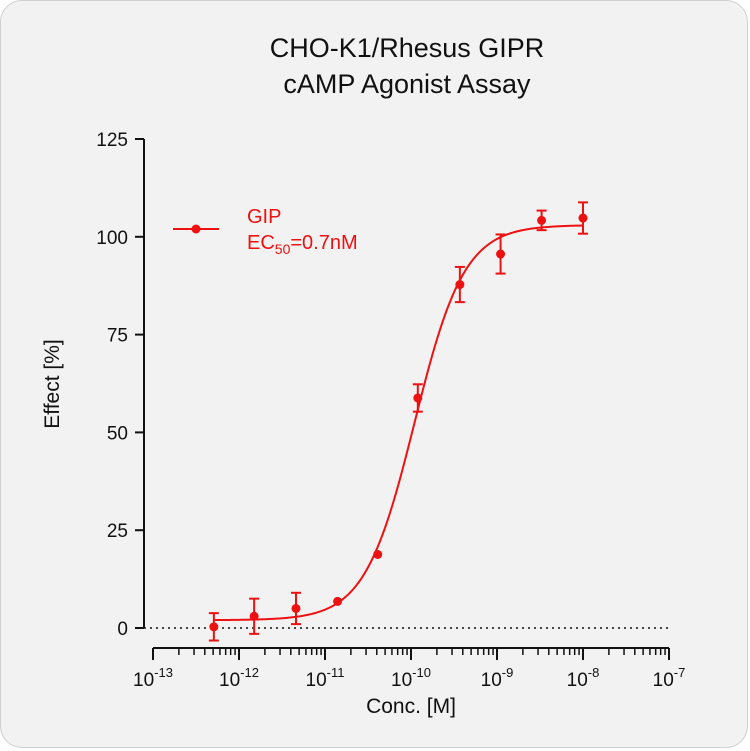  Describe the element at coordinates (52, 384) in the screenshot. I see `y-axis-label: Effect [%]` at that location.